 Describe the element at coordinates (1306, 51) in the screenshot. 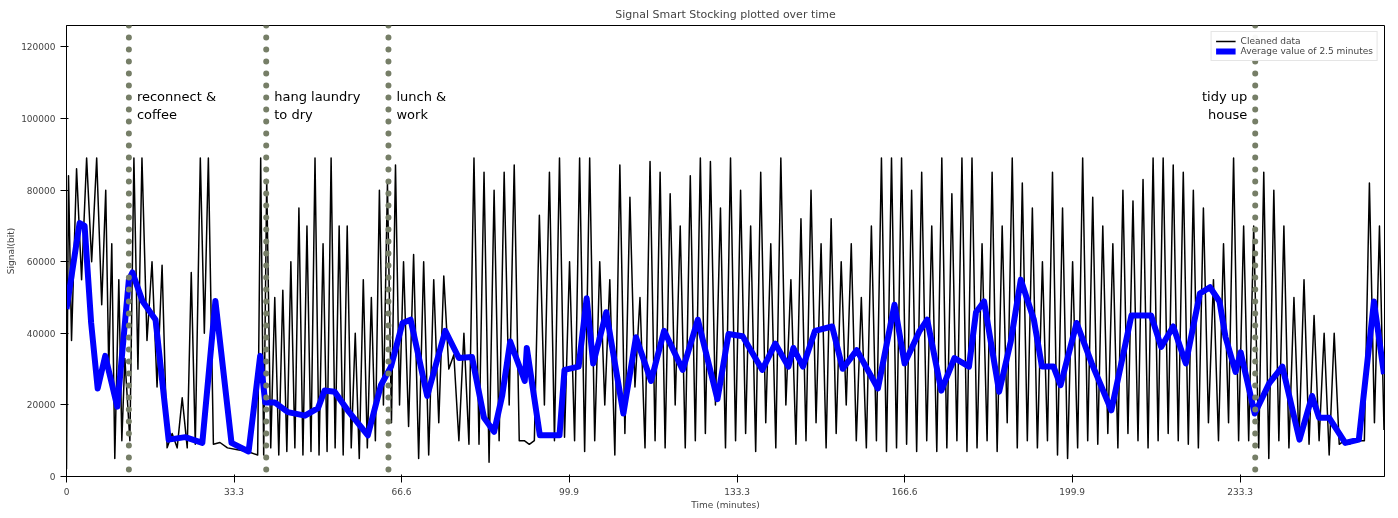

I see `legend-label: Average value of 2.5 minutes` at that location.